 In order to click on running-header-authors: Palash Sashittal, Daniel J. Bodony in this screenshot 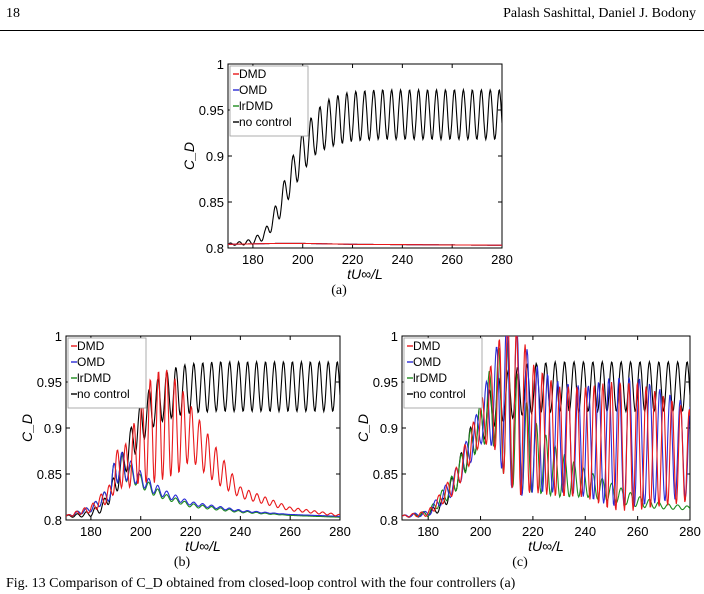, I will do `click(599, 13)`.